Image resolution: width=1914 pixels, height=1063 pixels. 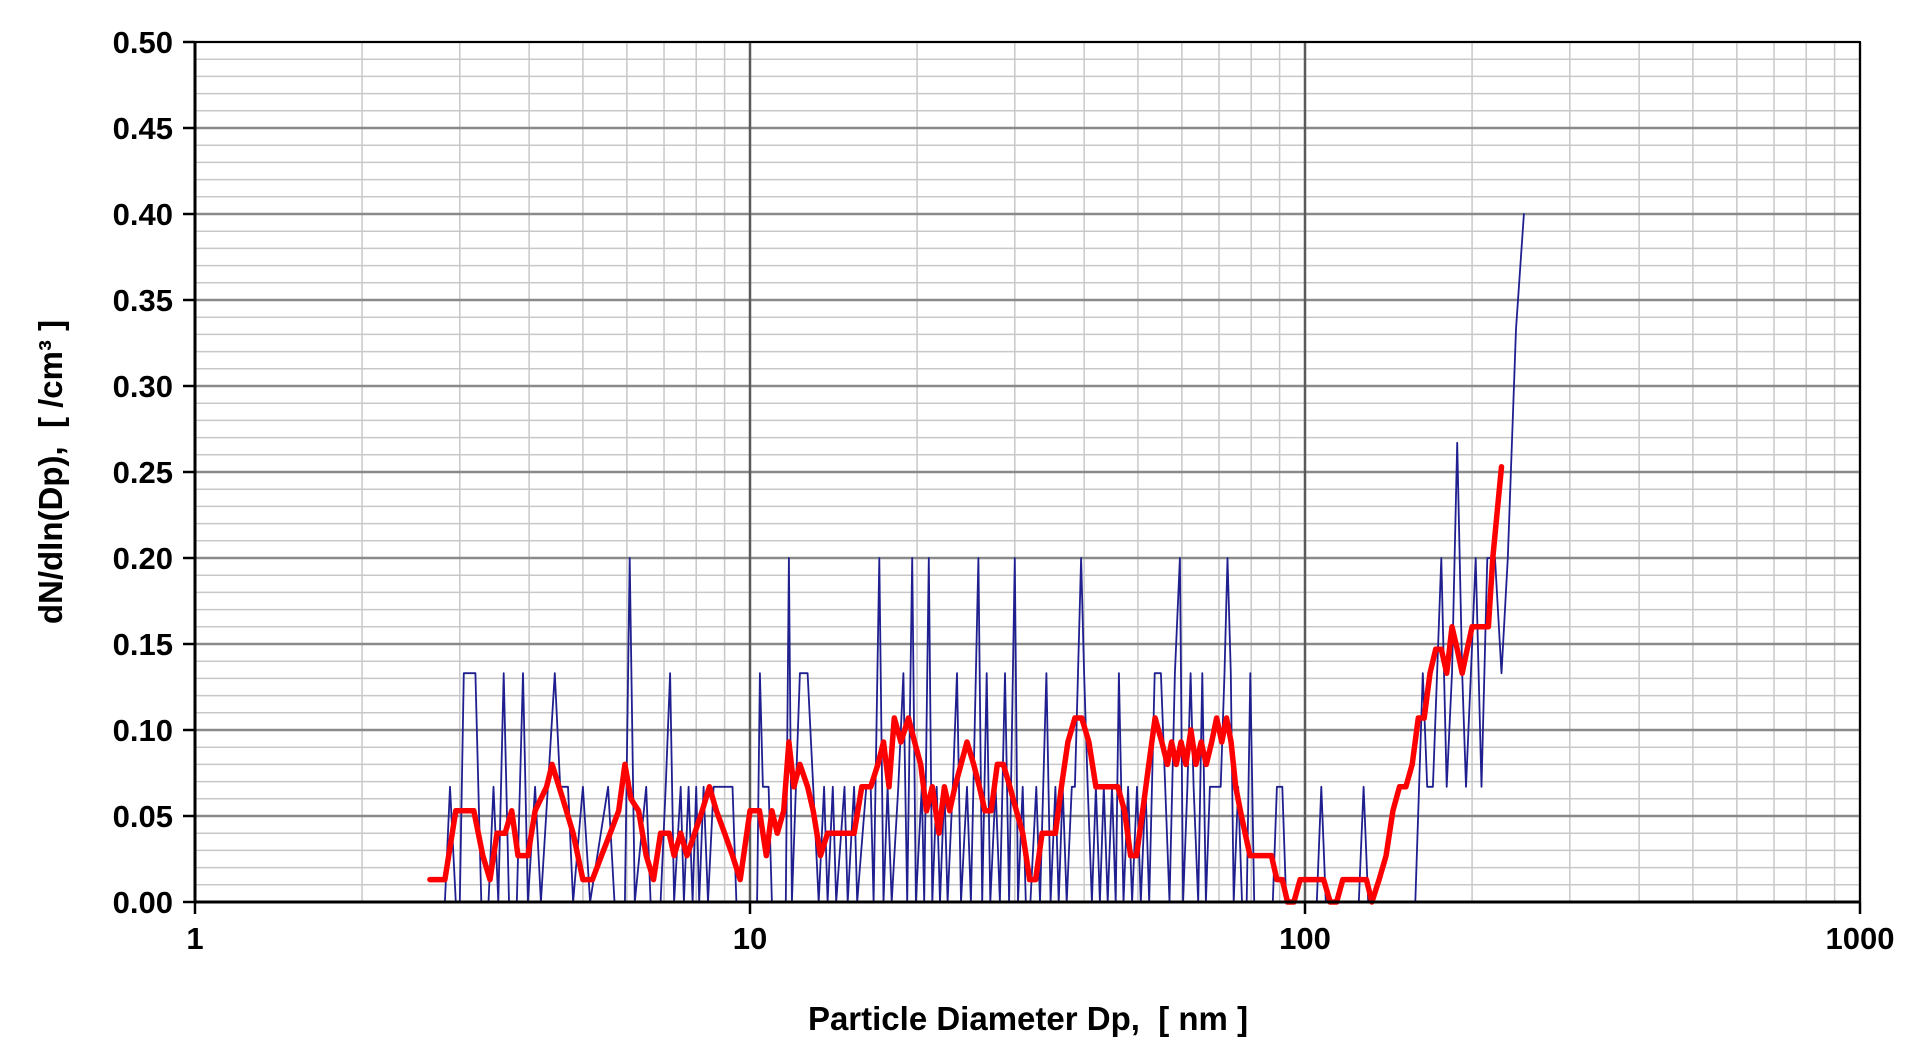 What do you see at coordinates (143, 816) in the screenshot?
I see `y-tick-label: 0.05` at bounding box center [143, 816].